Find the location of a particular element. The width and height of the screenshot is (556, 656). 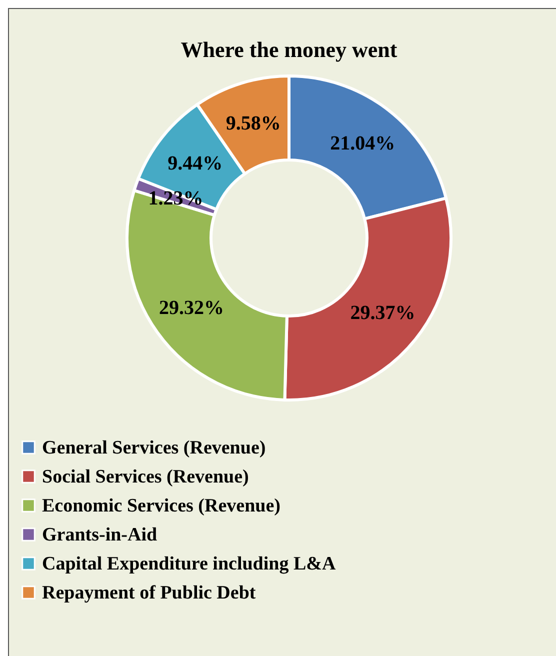

data-label: 9.44% is located at coordinates (195, 163).